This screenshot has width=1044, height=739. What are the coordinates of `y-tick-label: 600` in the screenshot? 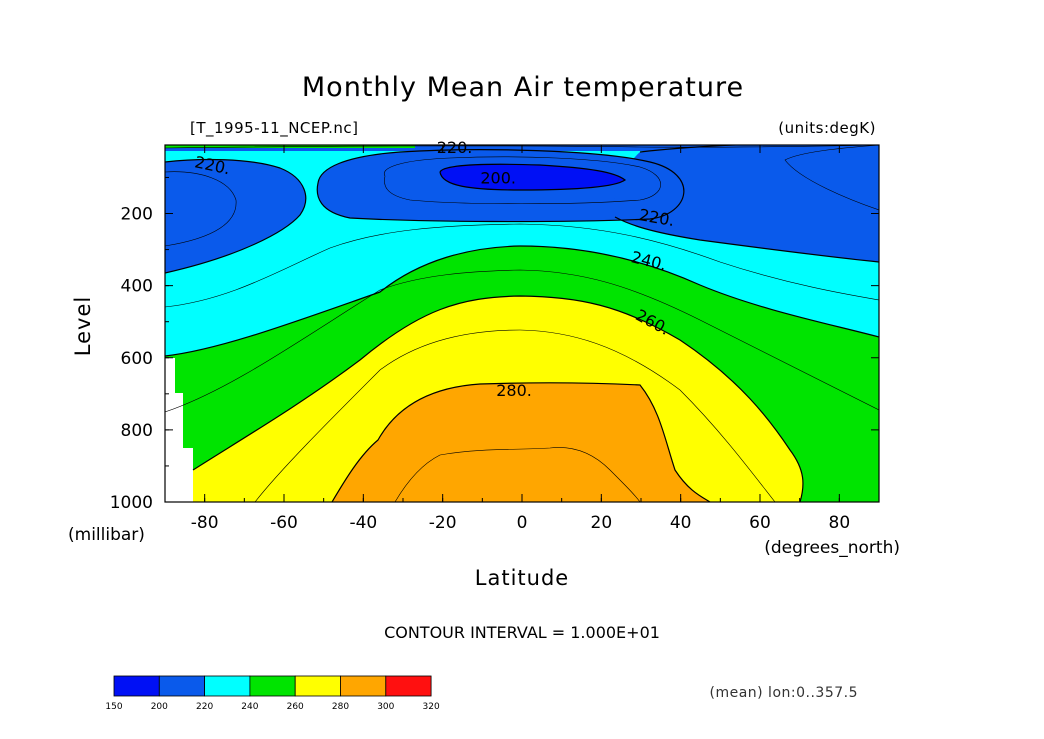 It's located at (137, 359).